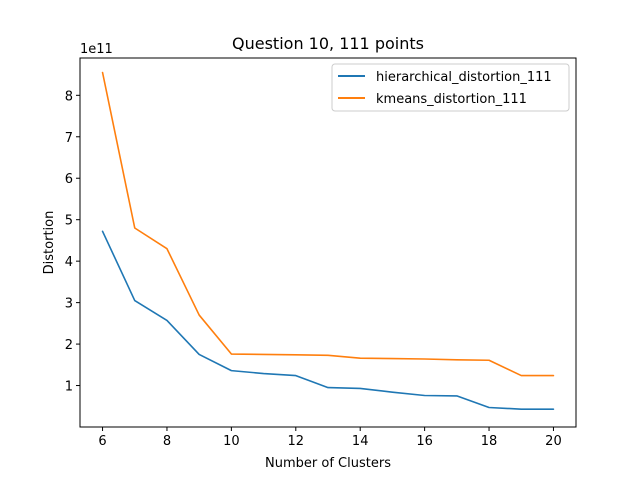 The height and width of the screenshot is (480, 640). I want to click on y-tick-label: 8, so click(69, 96).